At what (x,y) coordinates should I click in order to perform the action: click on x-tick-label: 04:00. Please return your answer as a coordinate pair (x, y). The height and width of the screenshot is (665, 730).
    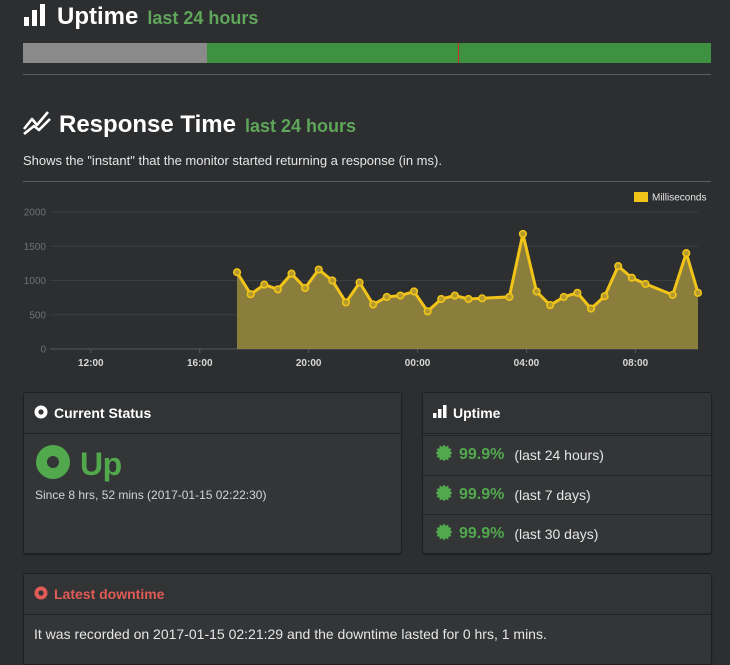
    Looking at the image, I should click on (527, 363).